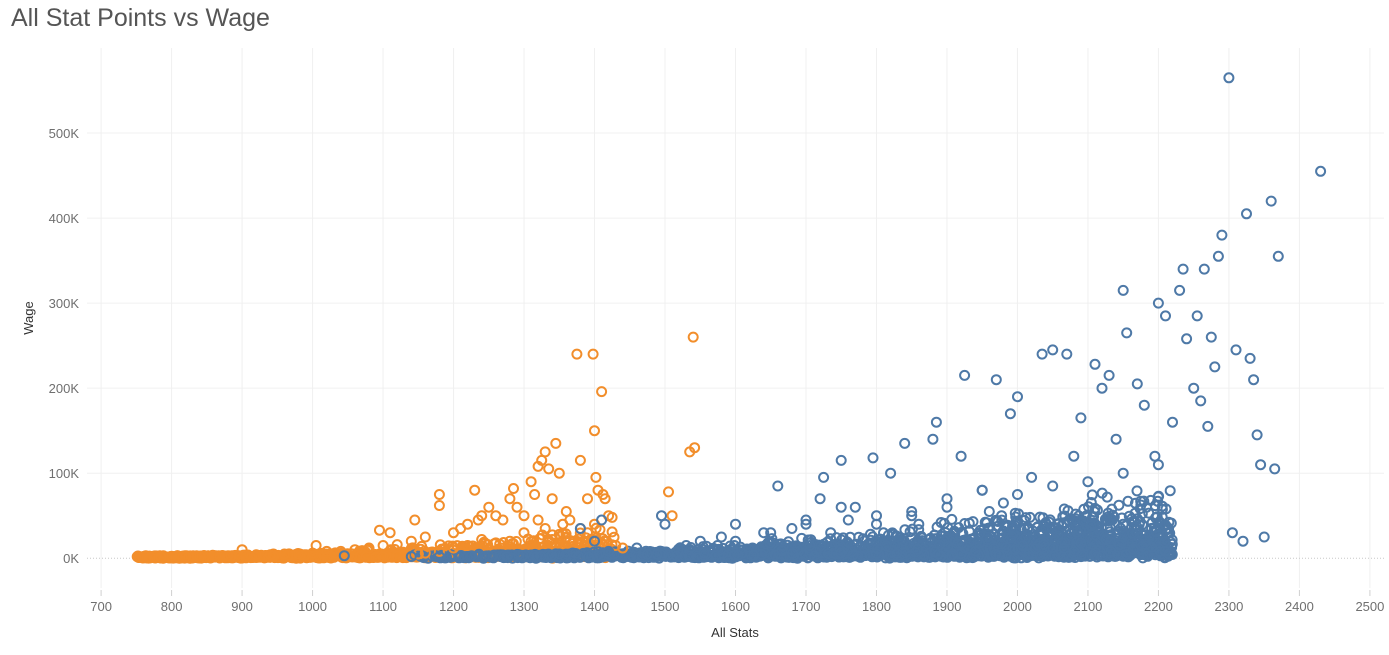 The width and height of the screenshot is (1389, 655). Describe the element at coordinates (101, 606) in the screenshot. I see `x-tick-label: 700` at that location.